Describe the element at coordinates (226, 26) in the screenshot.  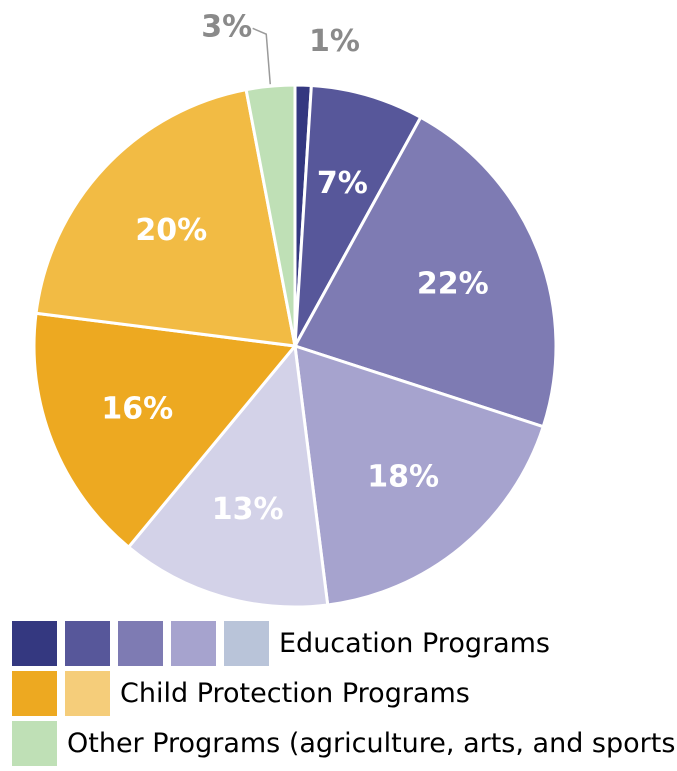
I see `pie-label-7: 3%` at that location.